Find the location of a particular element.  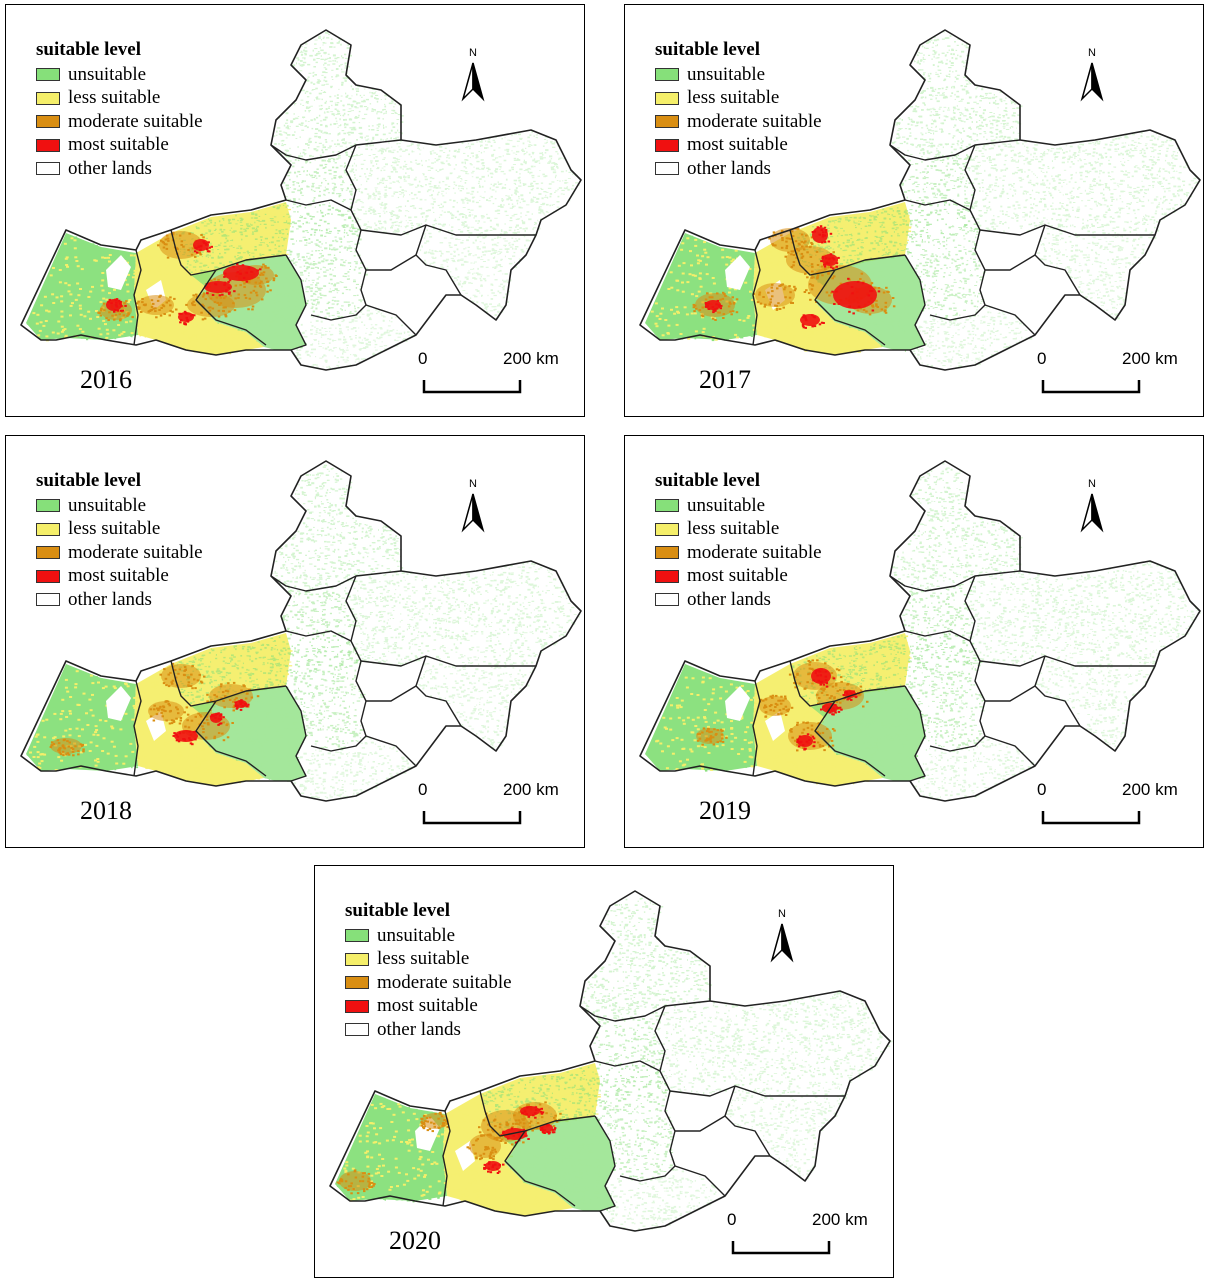

swatch-most-suitable is located at coordinates (667, 145).